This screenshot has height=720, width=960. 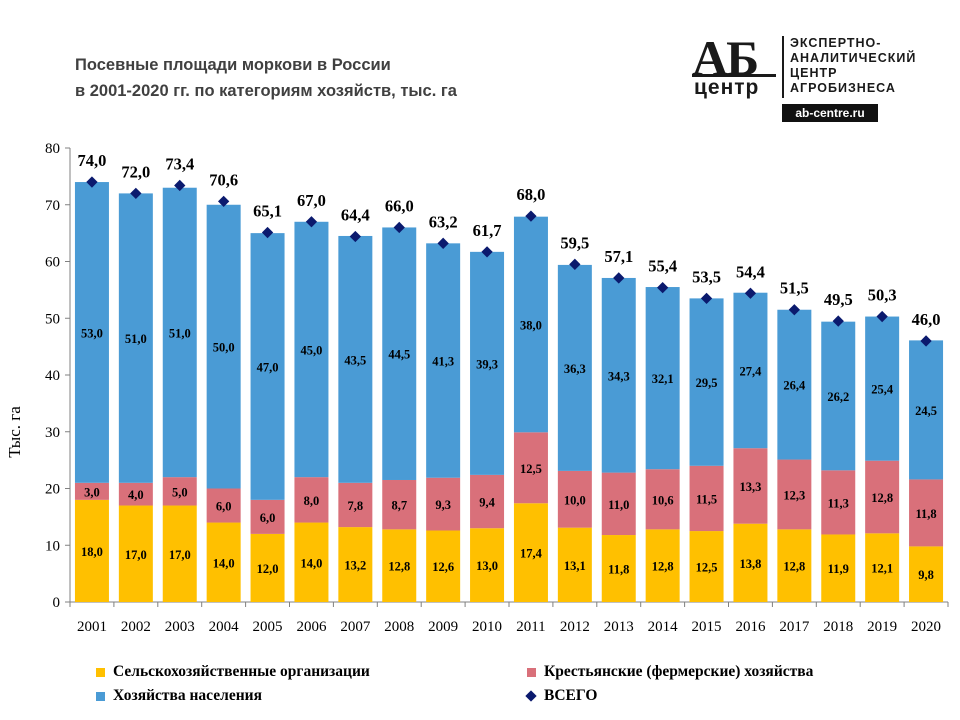 I want to click on bar-data-label: 13,1, so click(x=575, y=566).